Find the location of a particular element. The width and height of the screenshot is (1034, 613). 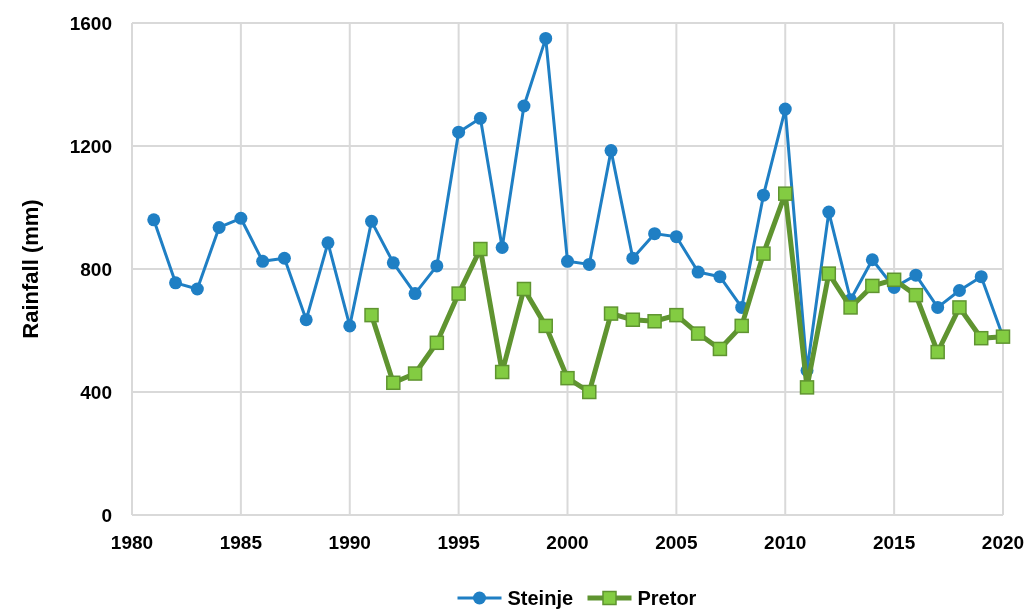

x-tick-label: 2015 is located at coordinates (894, 542).